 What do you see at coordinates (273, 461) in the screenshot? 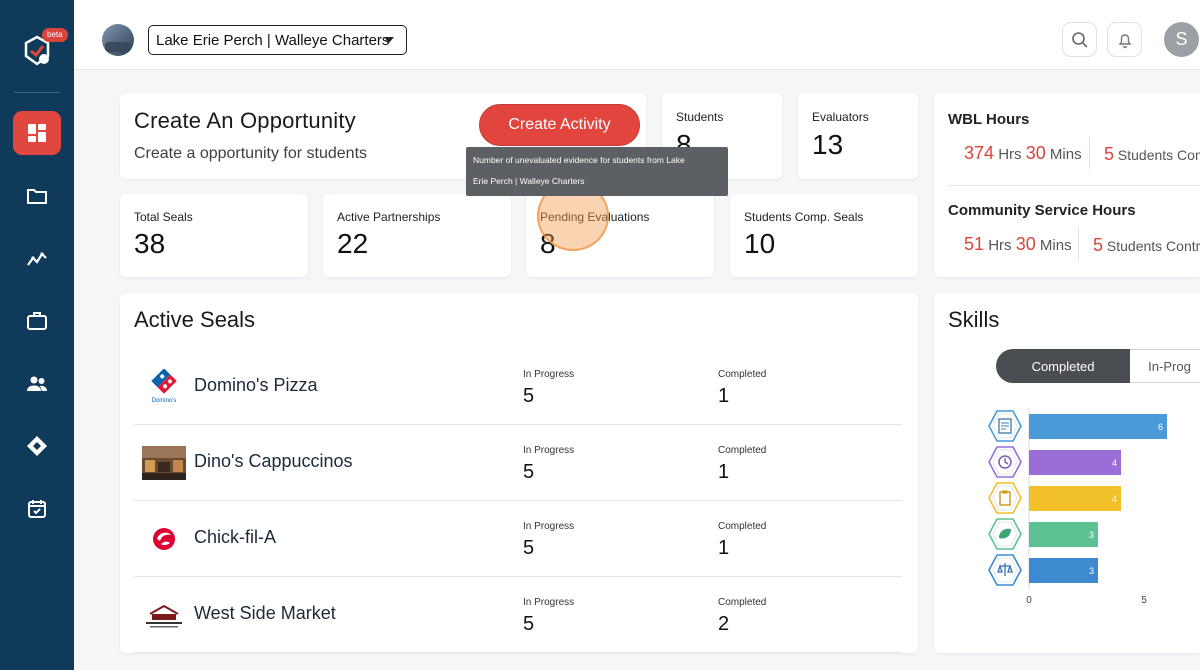
I see `seal-name: Dino's Cappuccinos` at bounding box center [273, 461].